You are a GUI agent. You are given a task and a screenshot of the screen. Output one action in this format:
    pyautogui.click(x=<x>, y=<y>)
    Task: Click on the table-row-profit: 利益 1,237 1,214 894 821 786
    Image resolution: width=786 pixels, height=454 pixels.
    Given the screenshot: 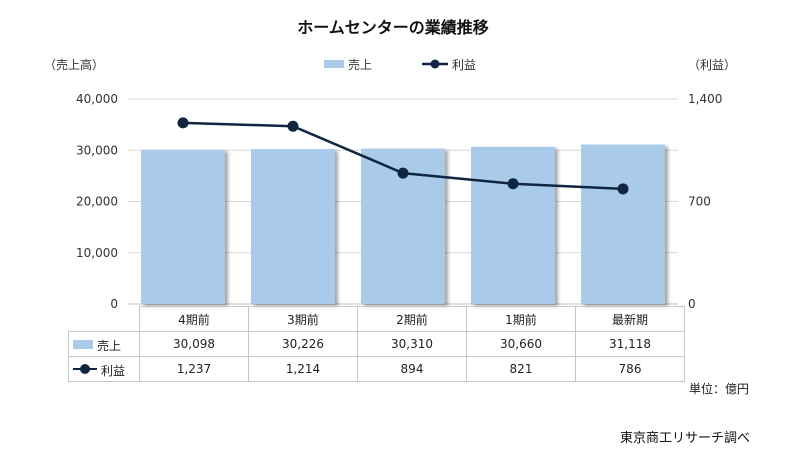 What is the action you would take?
    pyautogui.click(x=376, y=369)
    